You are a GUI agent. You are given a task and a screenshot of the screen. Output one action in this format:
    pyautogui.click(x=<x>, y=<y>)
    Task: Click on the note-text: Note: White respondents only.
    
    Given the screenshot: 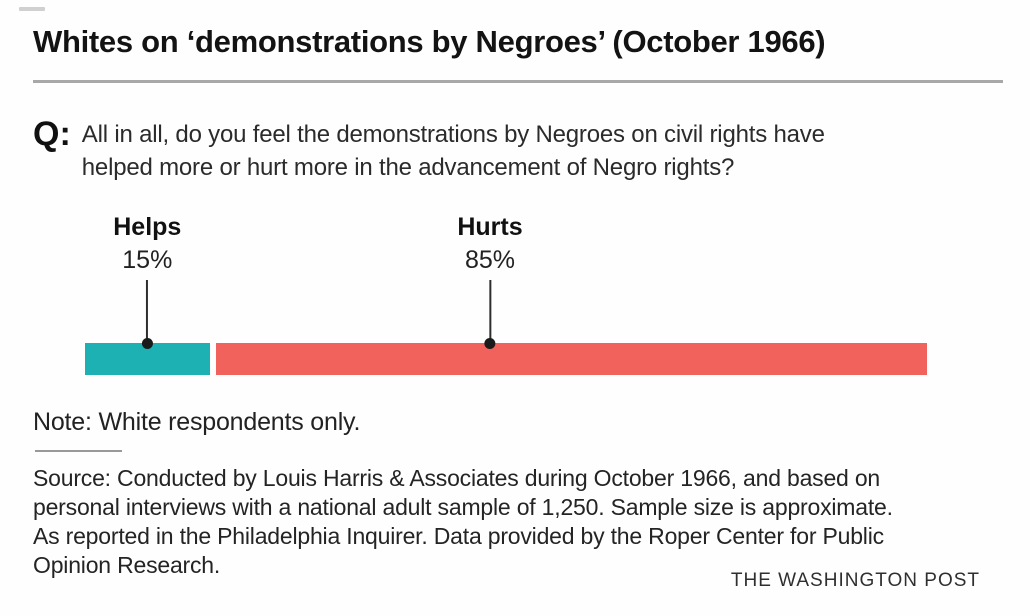 What is the action you would take?
    pyautogui.click(x=197, y=422)
    